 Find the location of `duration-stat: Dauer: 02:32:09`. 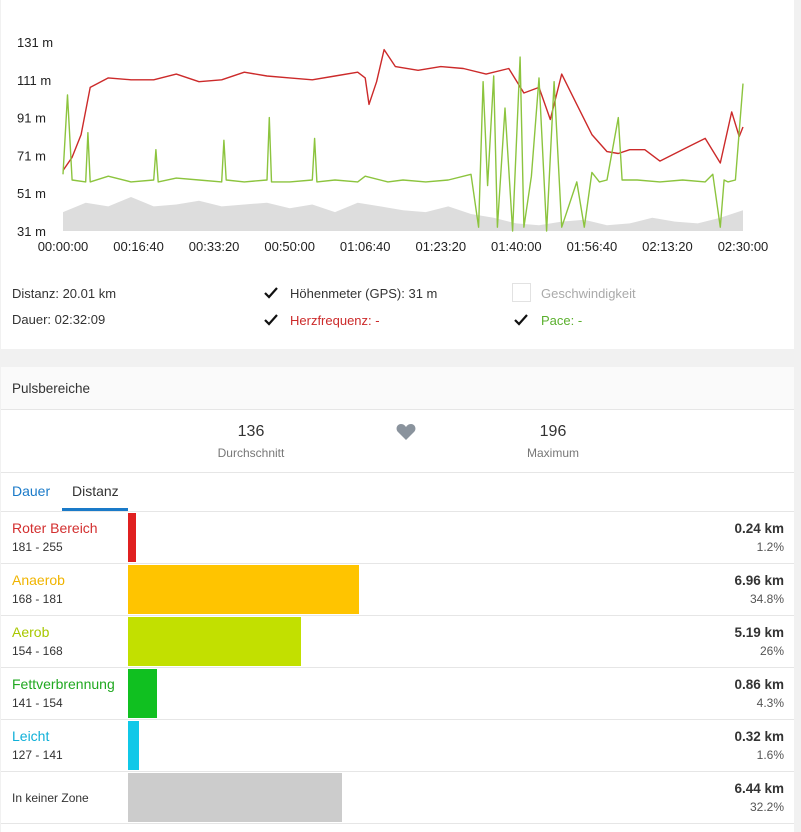

duration-stat: Dauer: 02:32:09 is located at coordinates (59, 319).